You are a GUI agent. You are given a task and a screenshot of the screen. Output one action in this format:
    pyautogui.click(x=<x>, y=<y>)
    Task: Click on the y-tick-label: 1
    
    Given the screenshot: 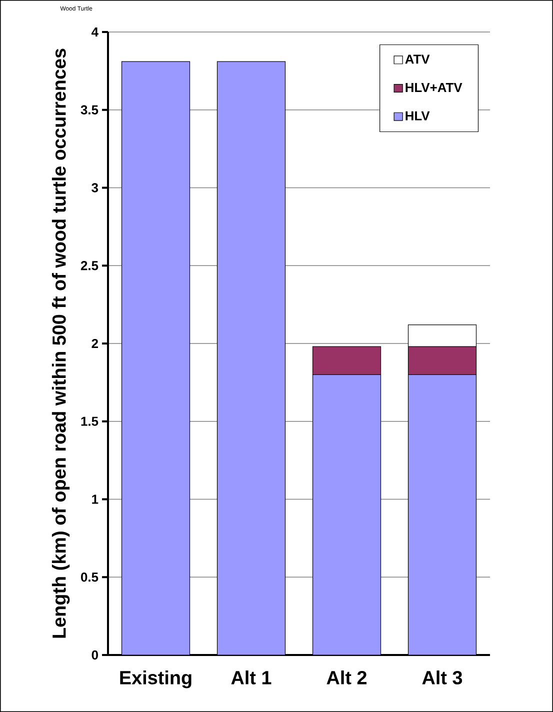 What is the action you would take?
    pyautogui.click(x=95, y=499)
    